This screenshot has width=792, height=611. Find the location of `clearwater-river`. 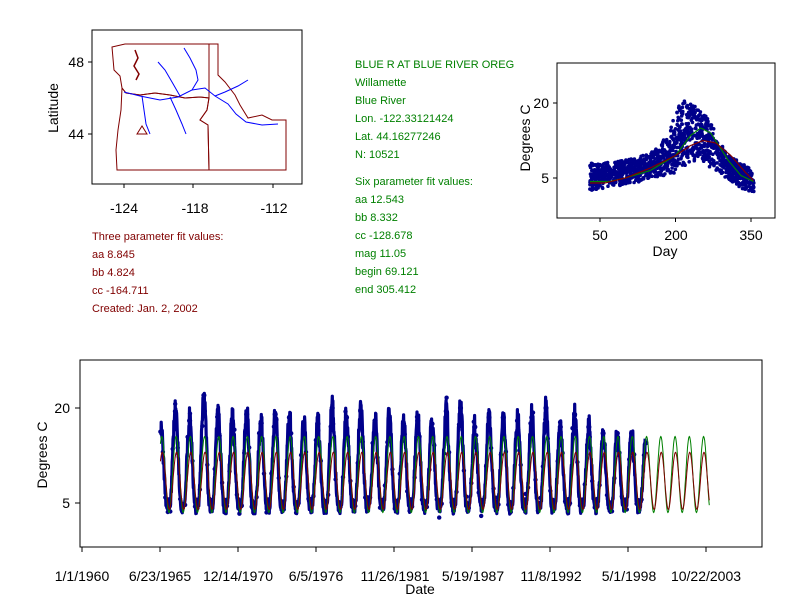

clearwater-river is located at coordinates (231, 88).